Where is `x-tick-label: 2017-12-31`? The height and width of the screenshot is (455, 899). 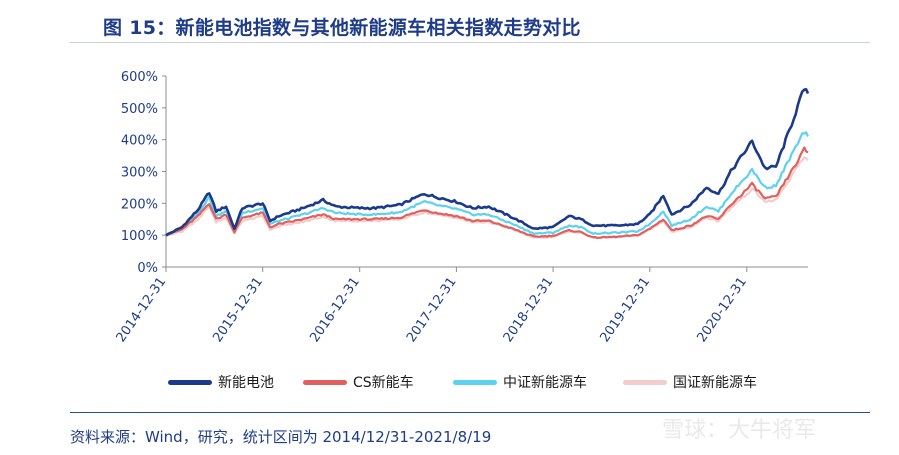
x-tick-label: 2017-12-31 is located at coordinates (432, 310).